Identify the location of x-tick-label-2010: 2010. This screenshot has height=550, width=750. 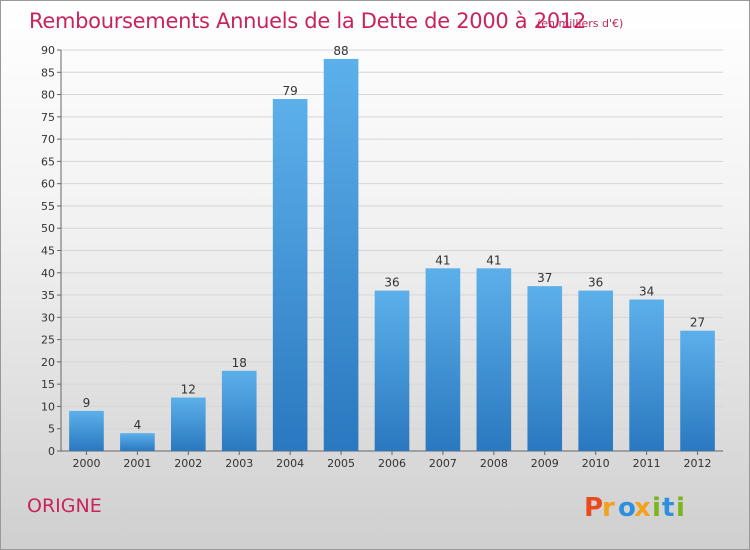
(596, 463).